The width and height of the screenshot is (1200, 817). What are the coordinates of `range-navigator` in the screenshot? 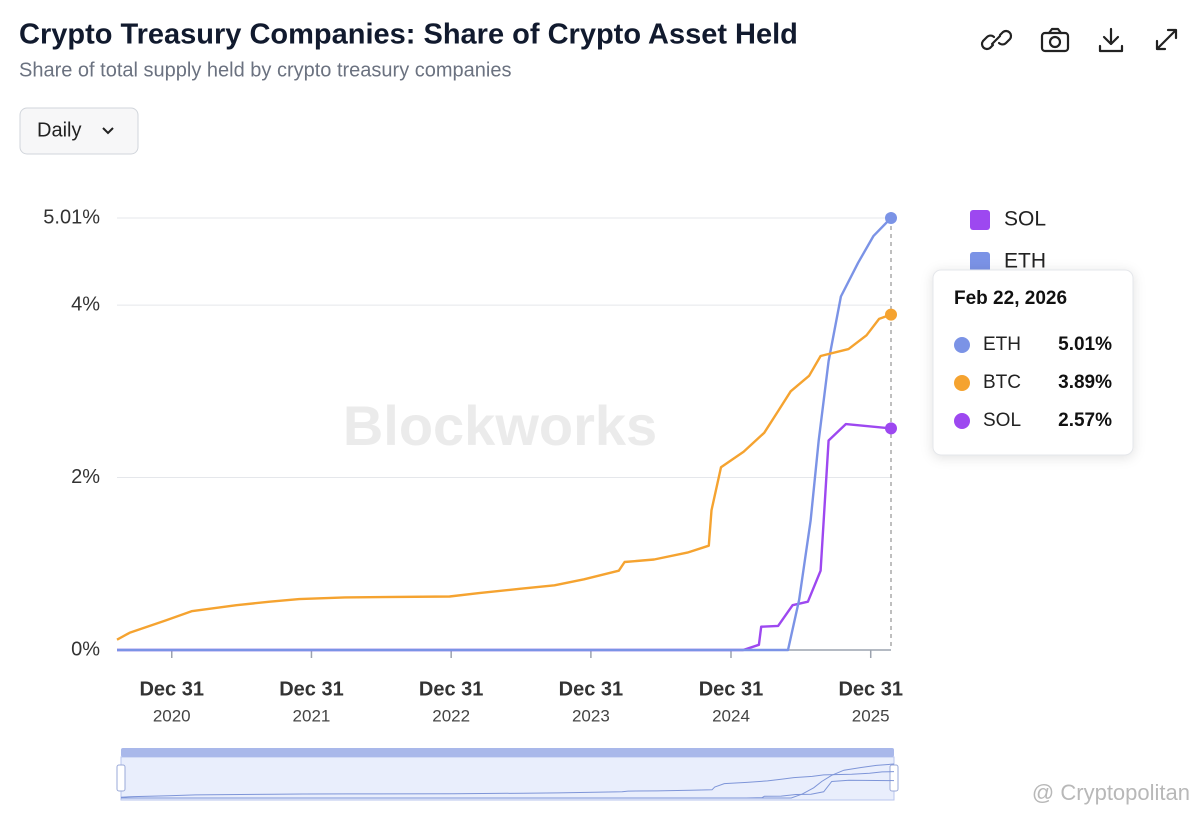 It's located at (507, 774).